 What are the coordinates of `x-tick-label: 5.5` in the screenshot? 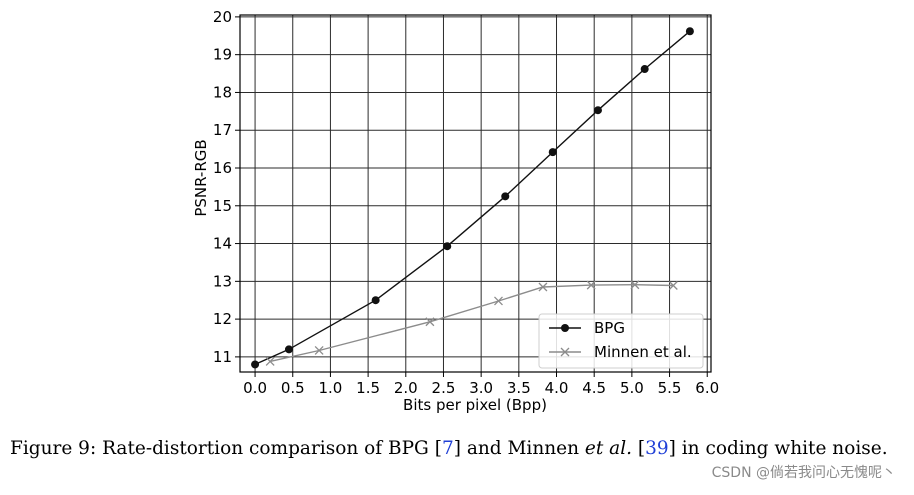 It's located at (670, 388).